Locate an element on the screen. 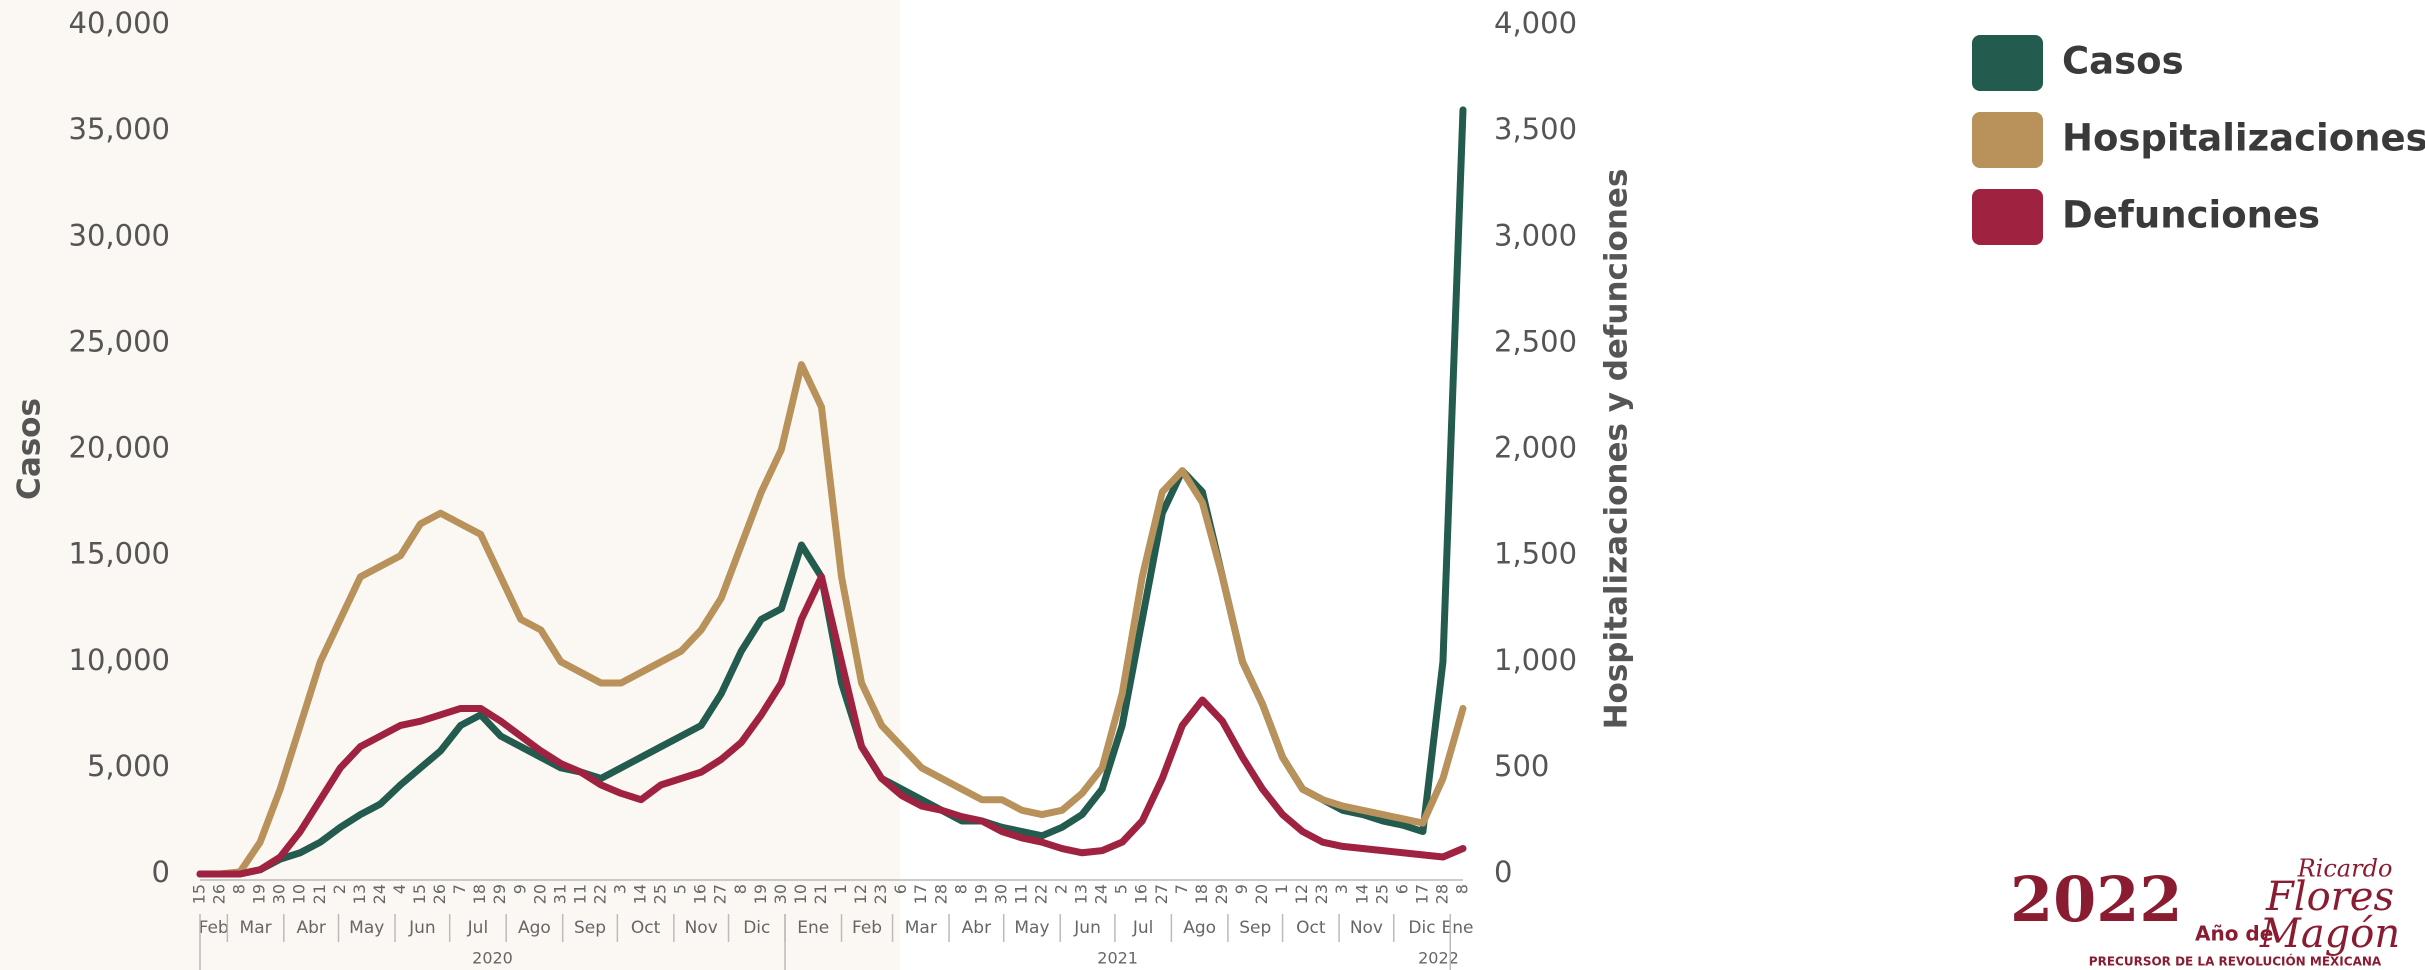 The width and height of the screenshot is (2425, 970). x-tick-label: 20 is located at coordinates (1261, 894).